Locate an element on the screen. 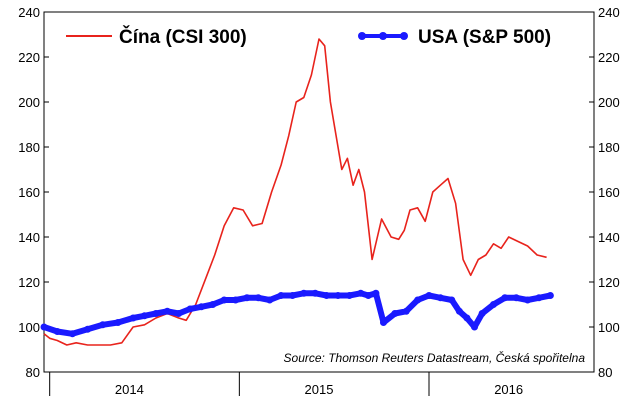 Image resolution: width=640 pixels, height=407 pixels. legend-label-china: Čína (CSI 300) is located at coordinates (183, 37).